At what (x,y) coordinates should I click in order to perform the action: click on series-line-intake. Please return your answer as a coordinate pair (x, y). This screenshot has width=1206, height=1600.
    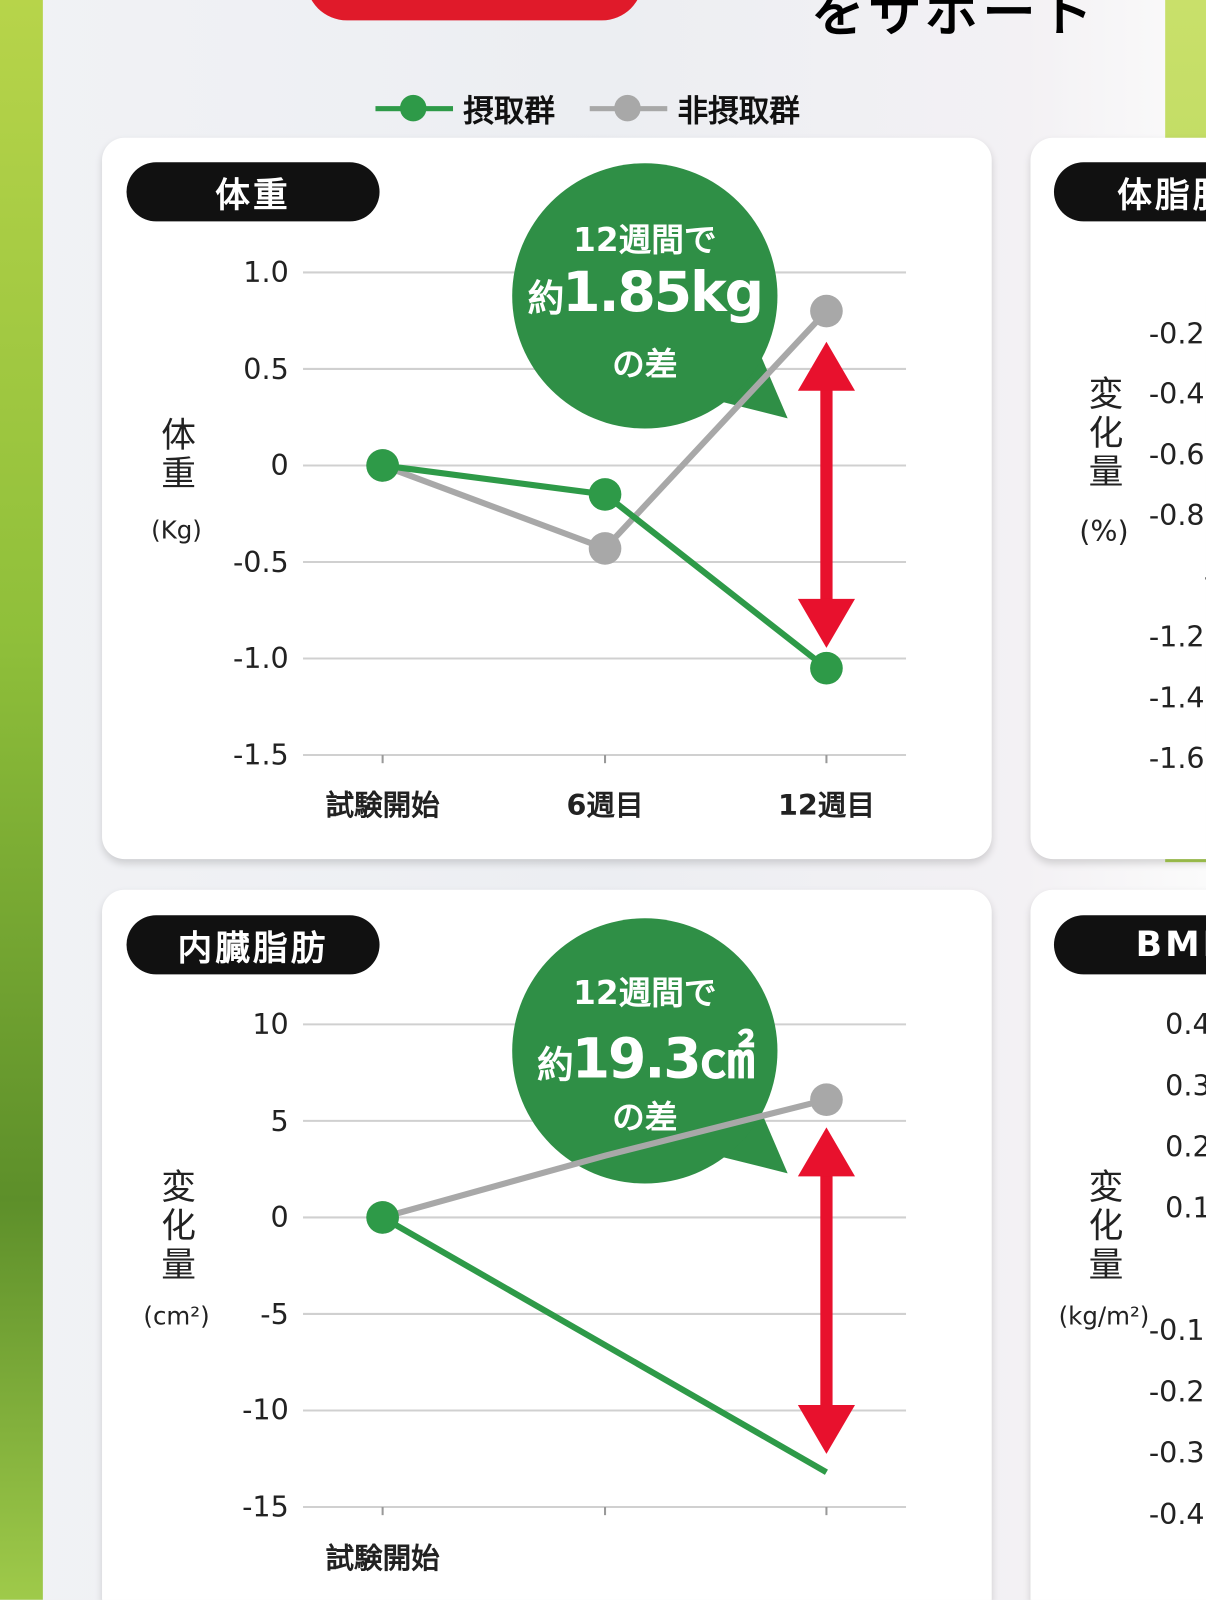
    Looking at the image, I should click on (604, 1344).